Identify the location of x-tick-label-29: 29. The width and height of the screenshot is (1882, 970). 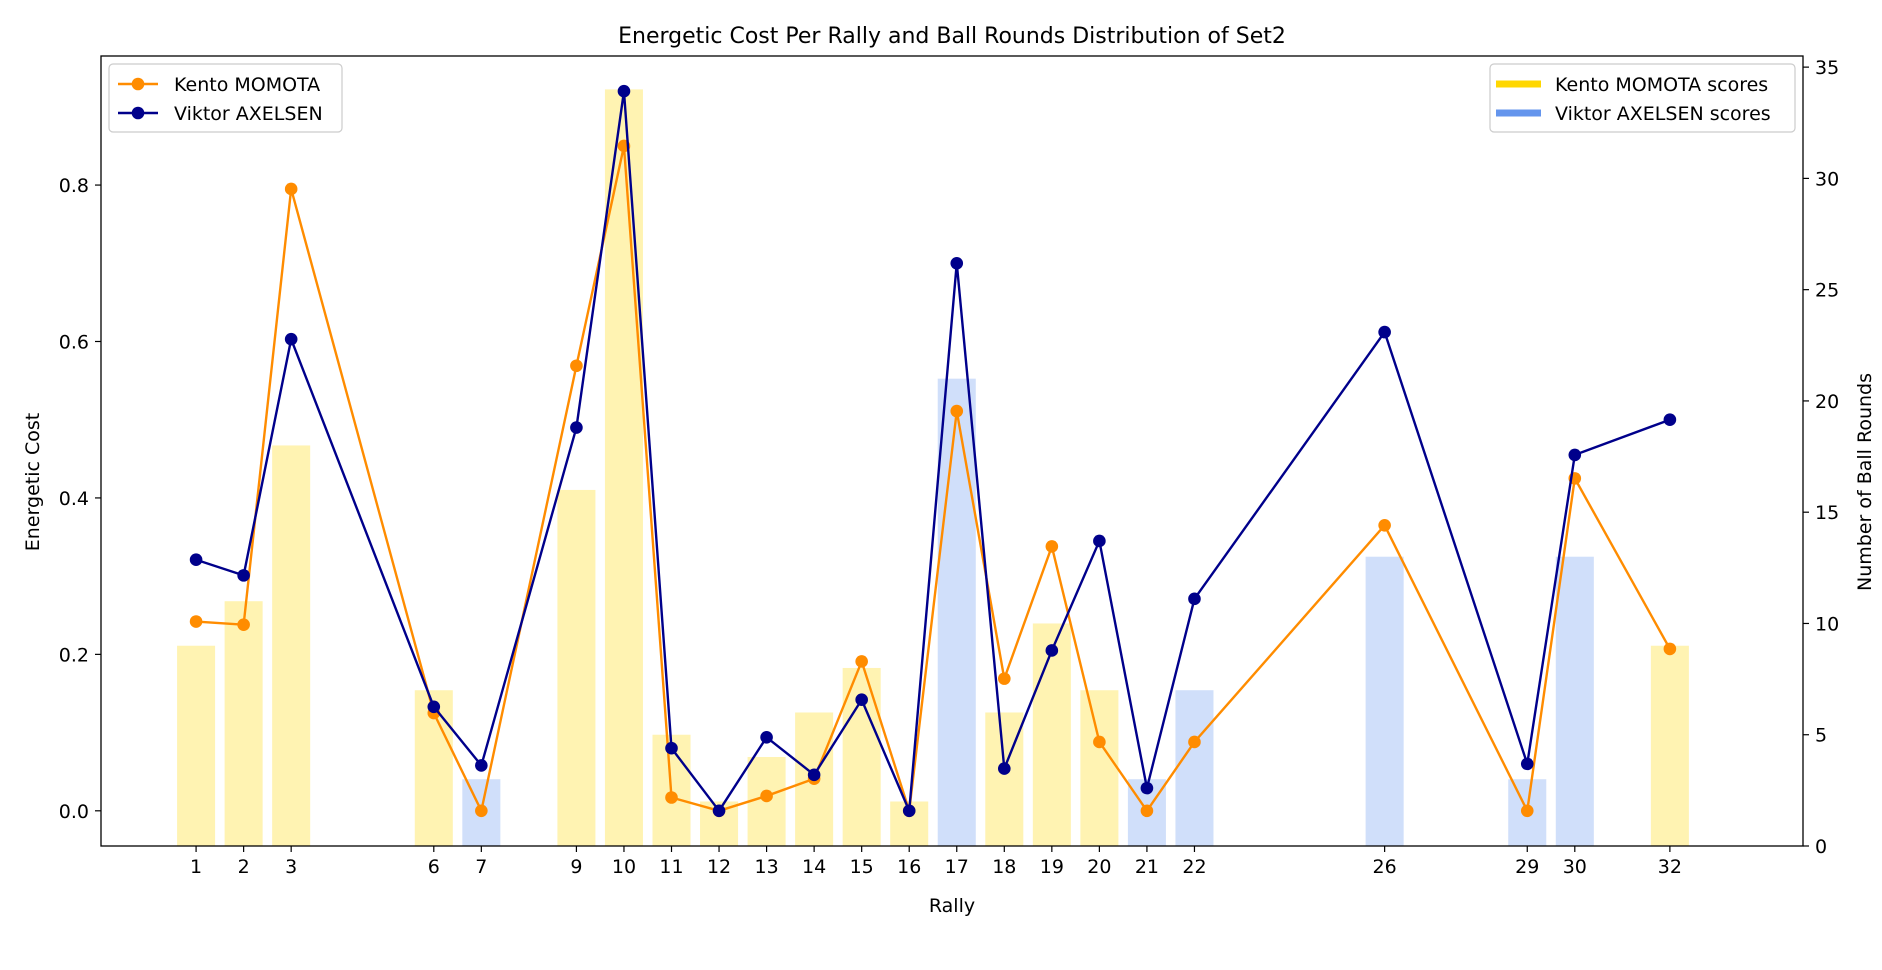
(1527, 867).